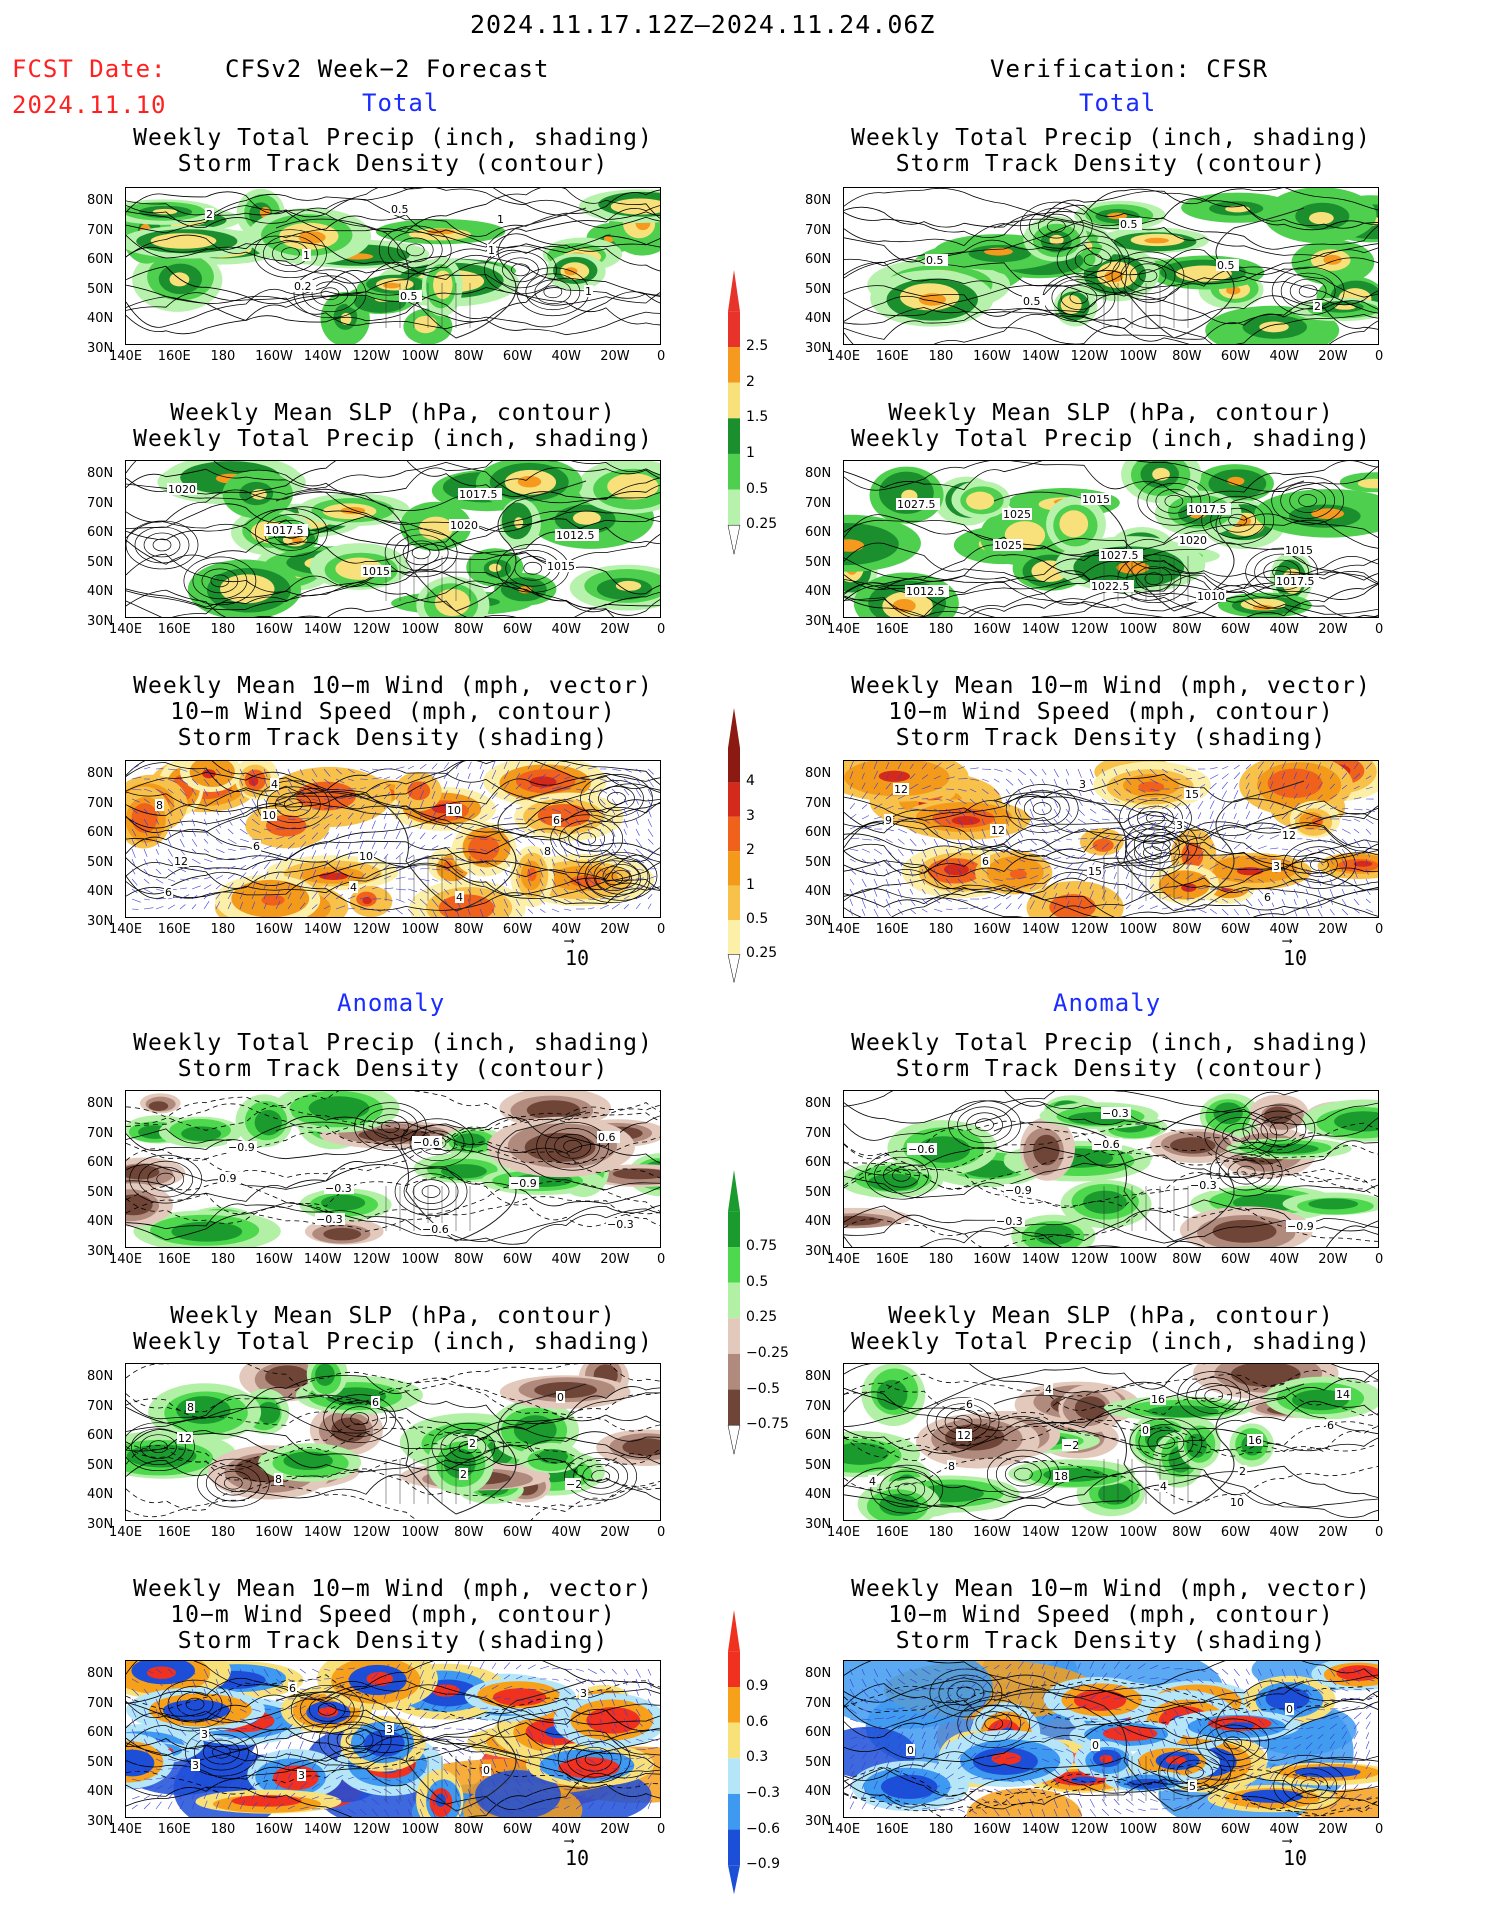  I want to click on contour-label: 1, so click(491, 250).